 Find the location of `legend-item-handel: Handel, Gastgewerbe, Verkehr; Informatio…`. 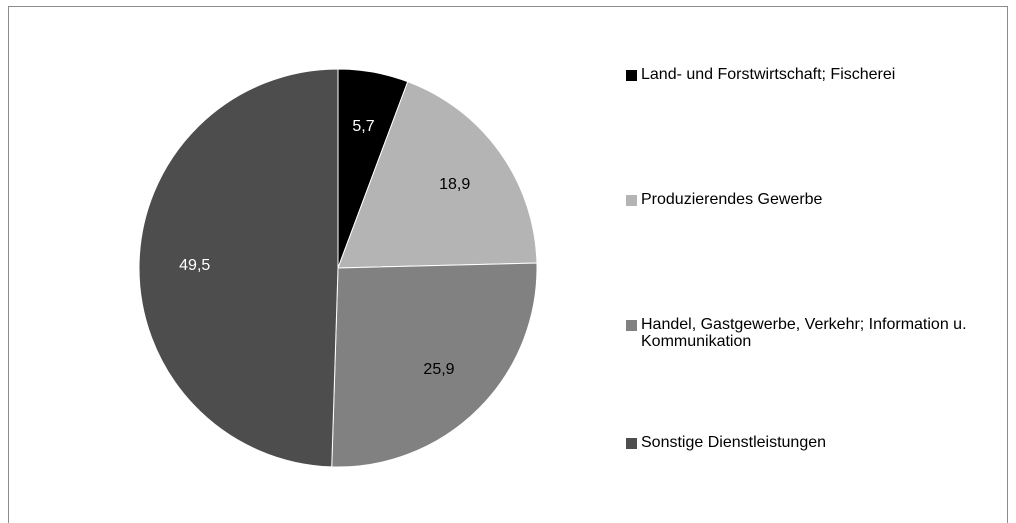

legend-item-handel: Handel, Gastgewerbe, Verkehr; Informatio… is located at coordinates (813, 333).